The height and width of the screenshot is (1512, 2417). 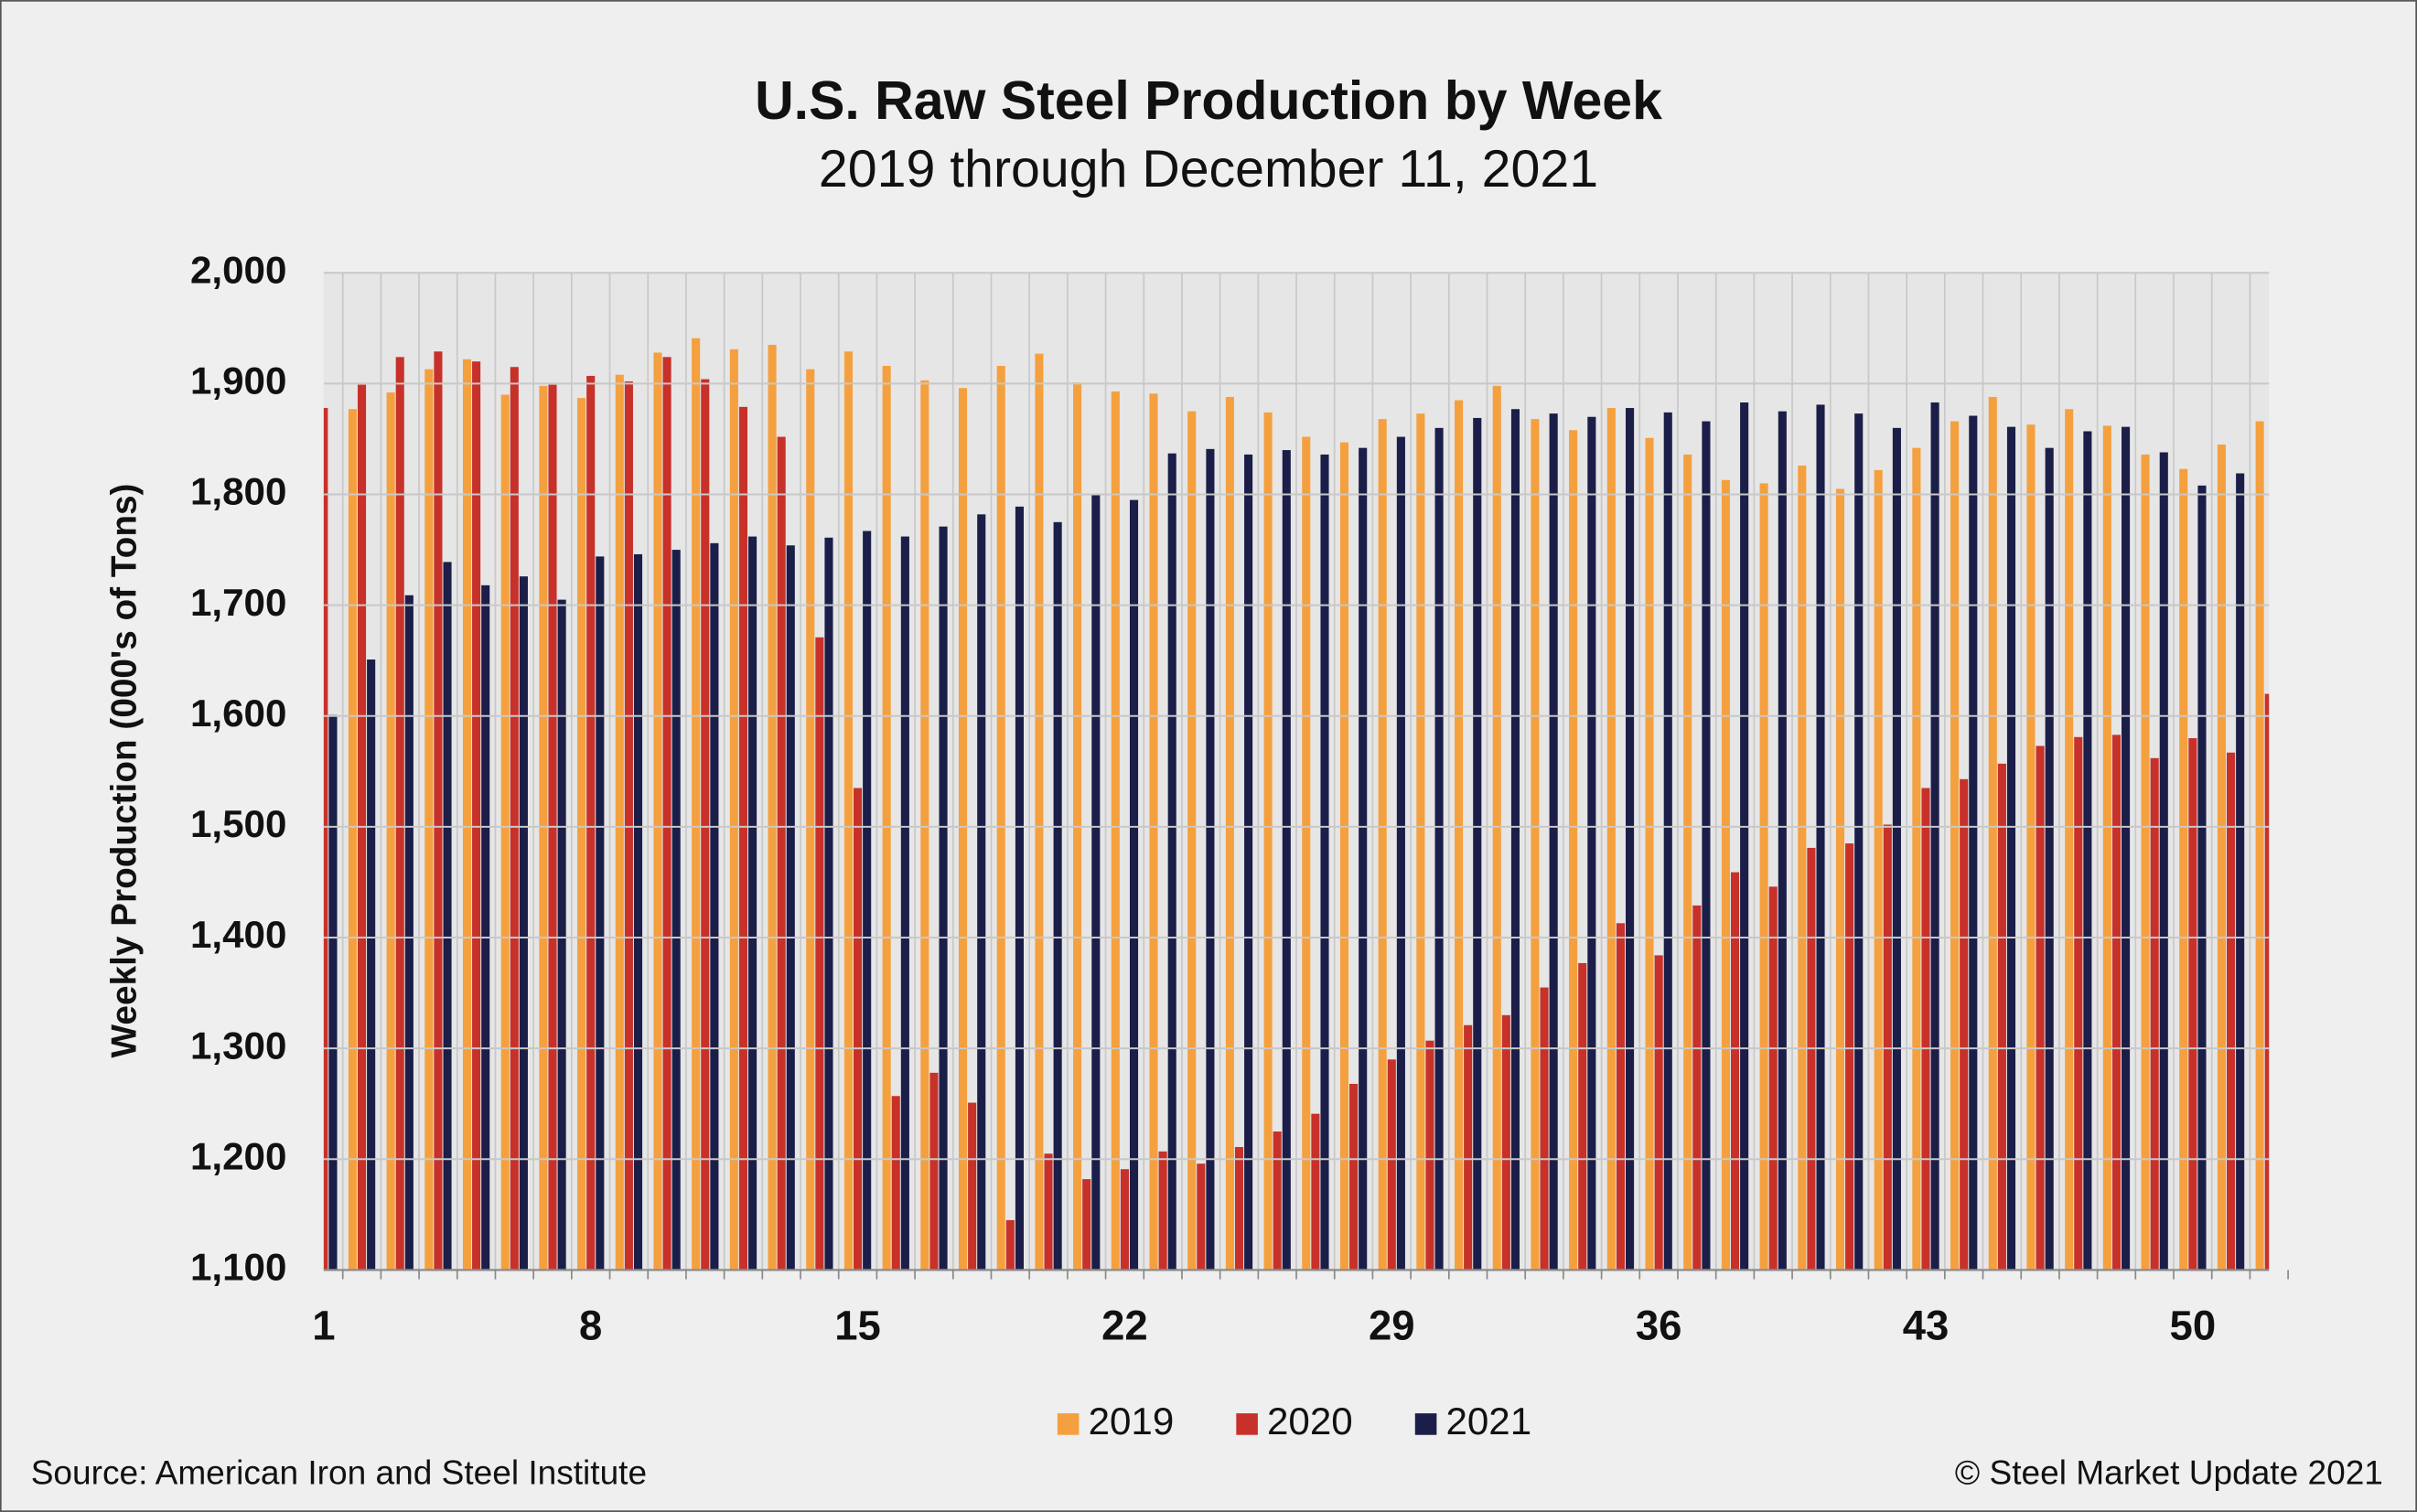 What do you see at coordinates (1310, 1420) in the screenshot?
I see `legend-label: 2020` at bounding box center [1310, 1420].